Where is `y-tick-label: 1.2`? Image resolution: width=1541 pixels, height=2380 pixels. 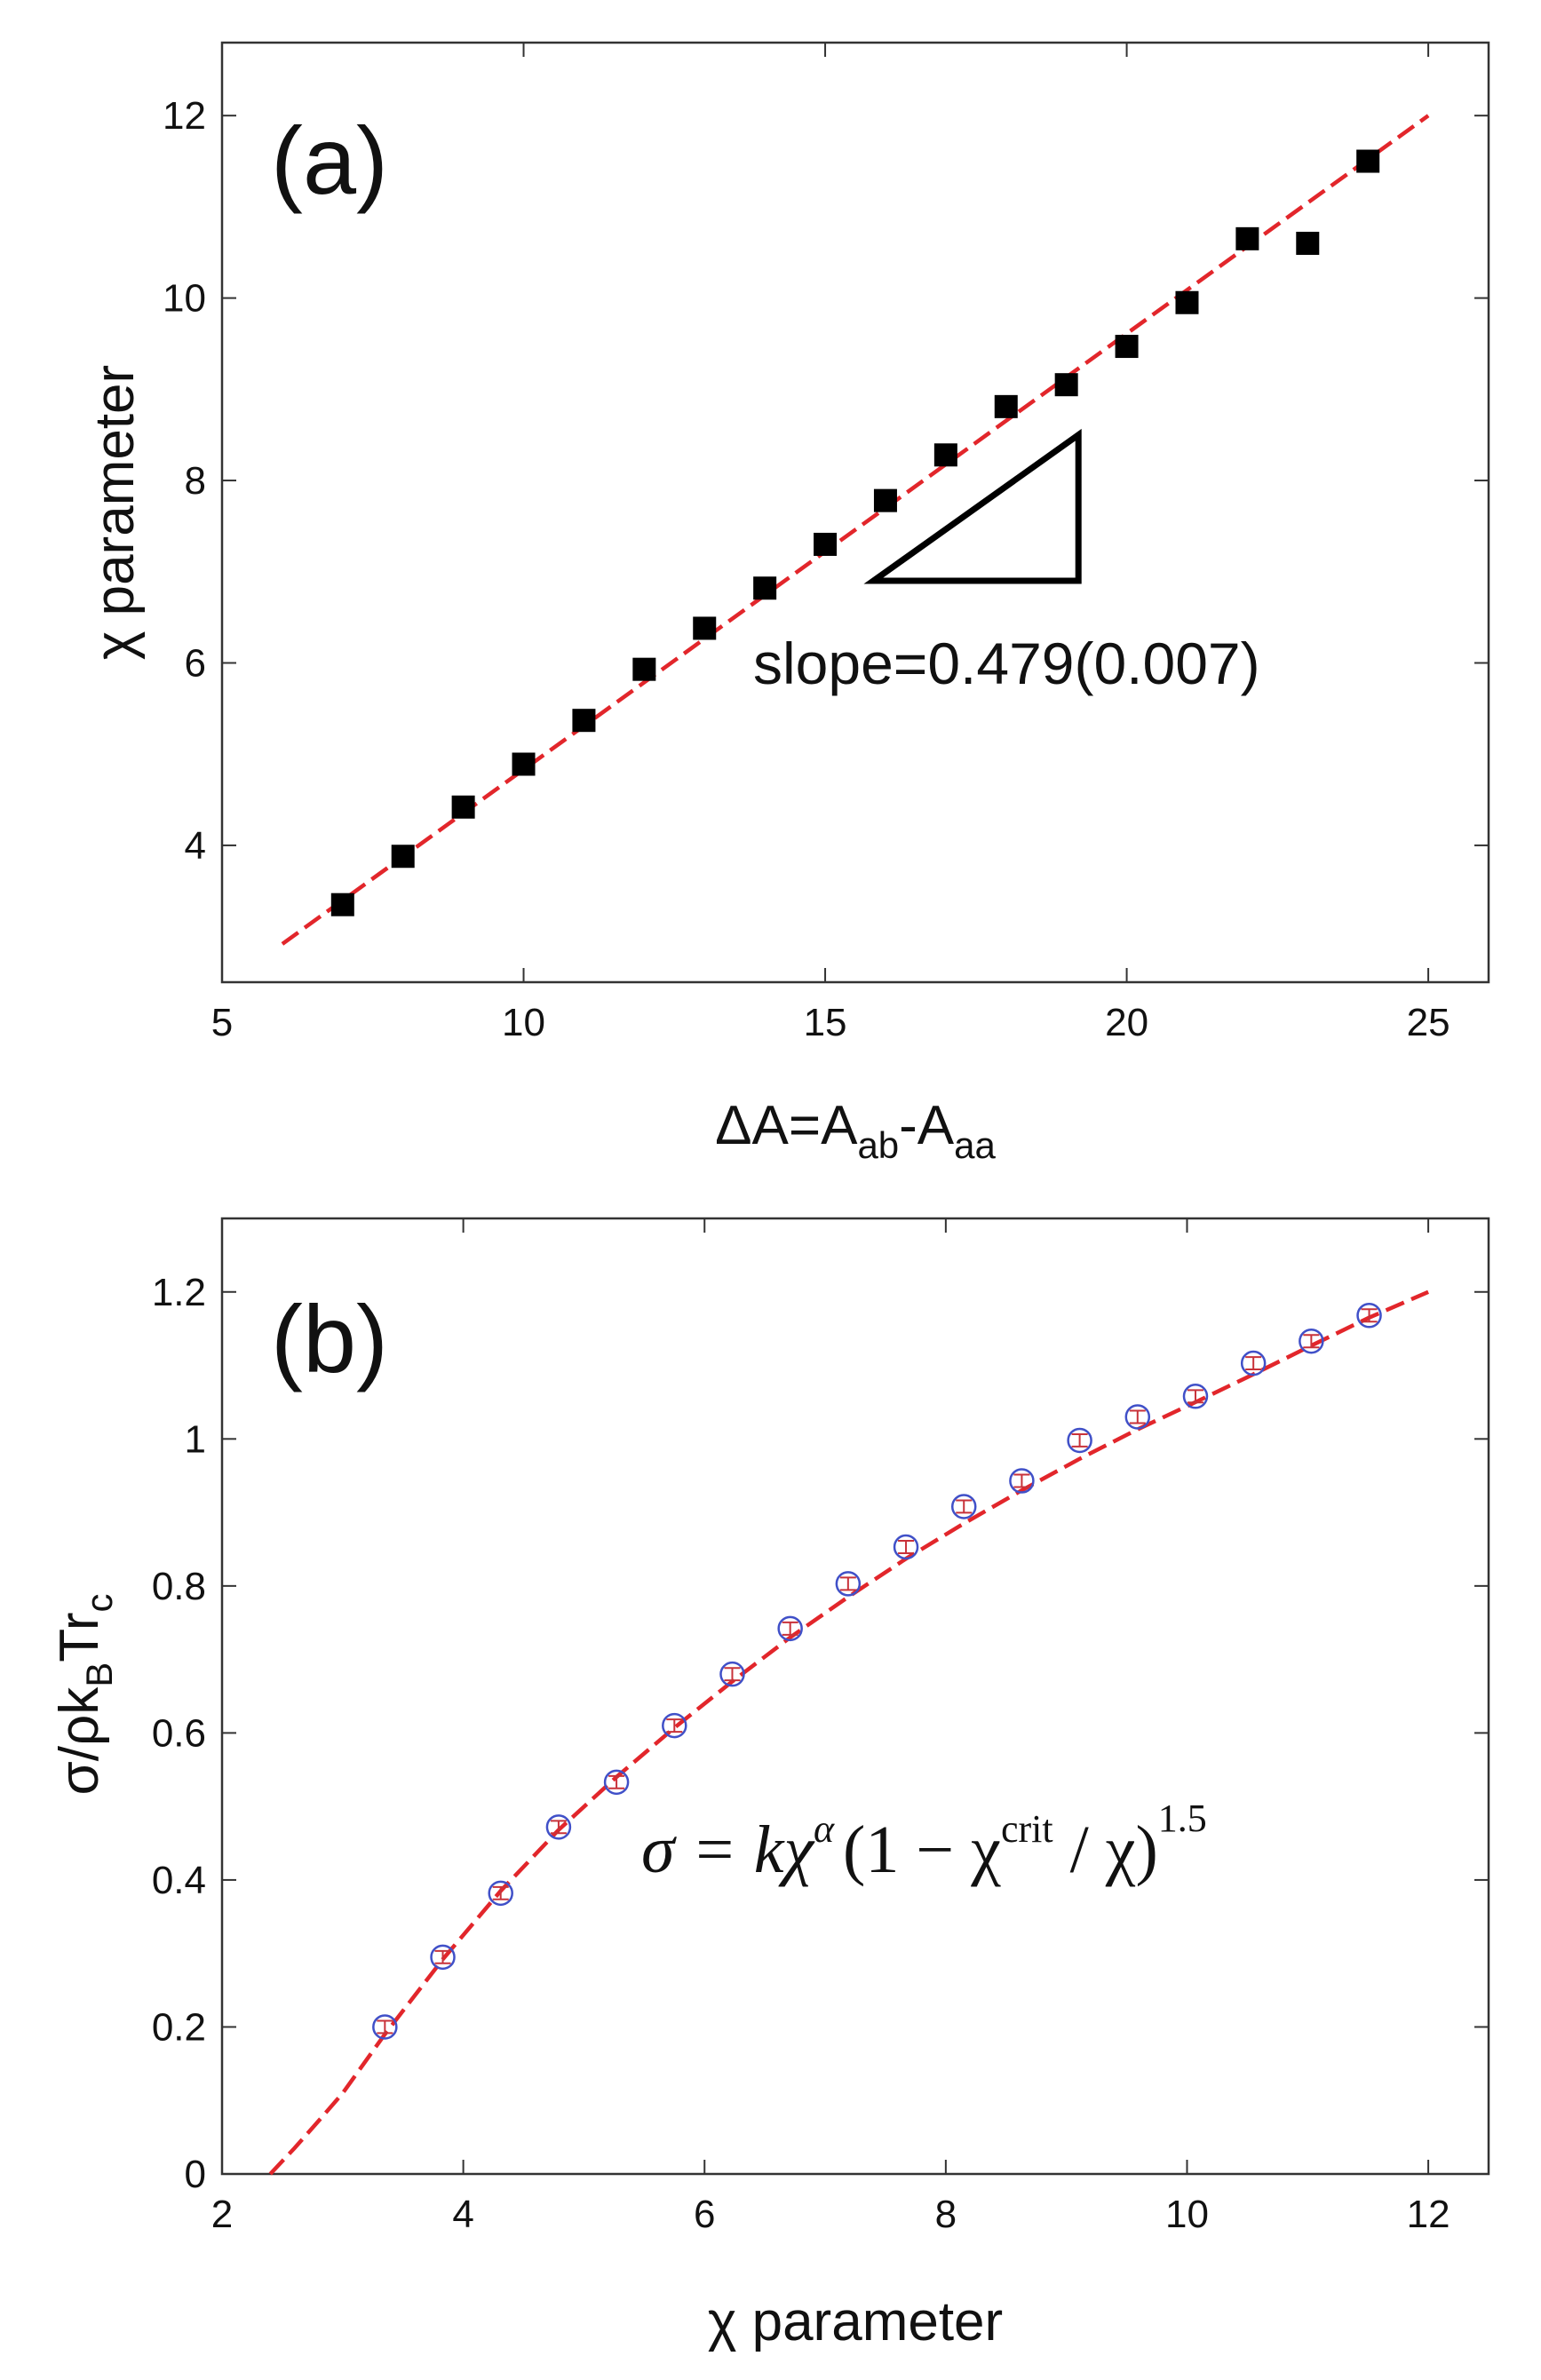 y-tick-label: 1.2 is located at coordinates (179, 1292).